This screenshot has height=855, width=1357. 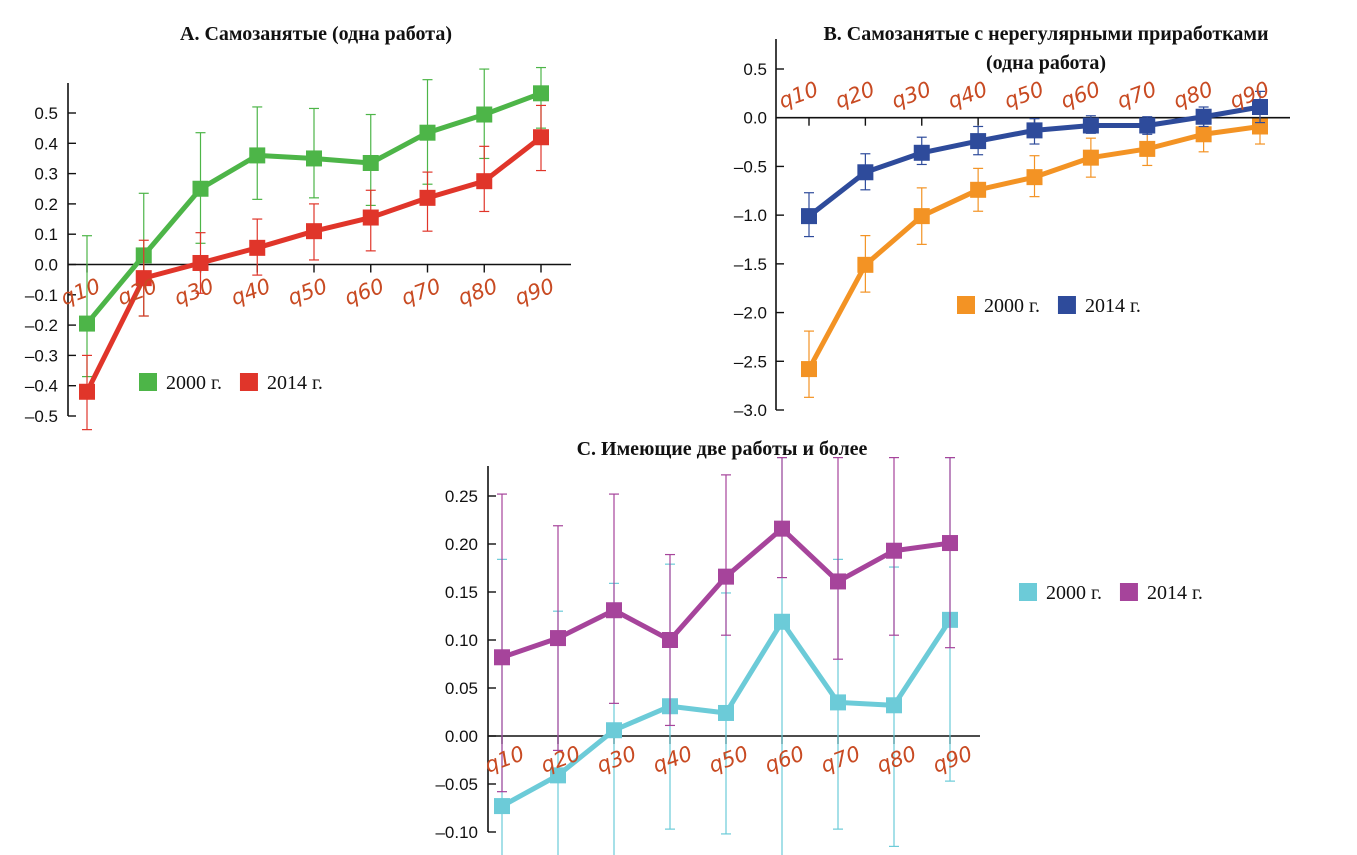 I want to click on x-tick-label: q60, so click(x=1081, y=95).